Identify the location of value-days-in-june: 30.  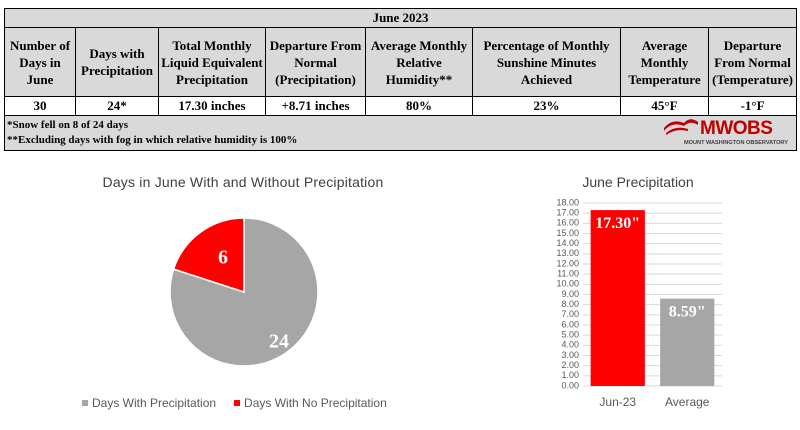
(40, 106).